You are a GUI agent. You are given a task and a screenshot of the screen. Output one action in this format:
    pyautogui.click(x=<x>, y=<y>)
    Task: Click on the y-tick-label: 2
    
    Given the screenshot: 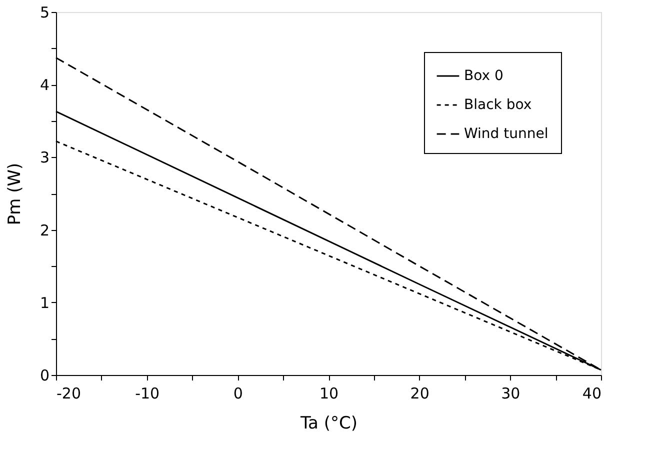 What is the action you would take?
    pyautogui.click(x=45, y=230)
    